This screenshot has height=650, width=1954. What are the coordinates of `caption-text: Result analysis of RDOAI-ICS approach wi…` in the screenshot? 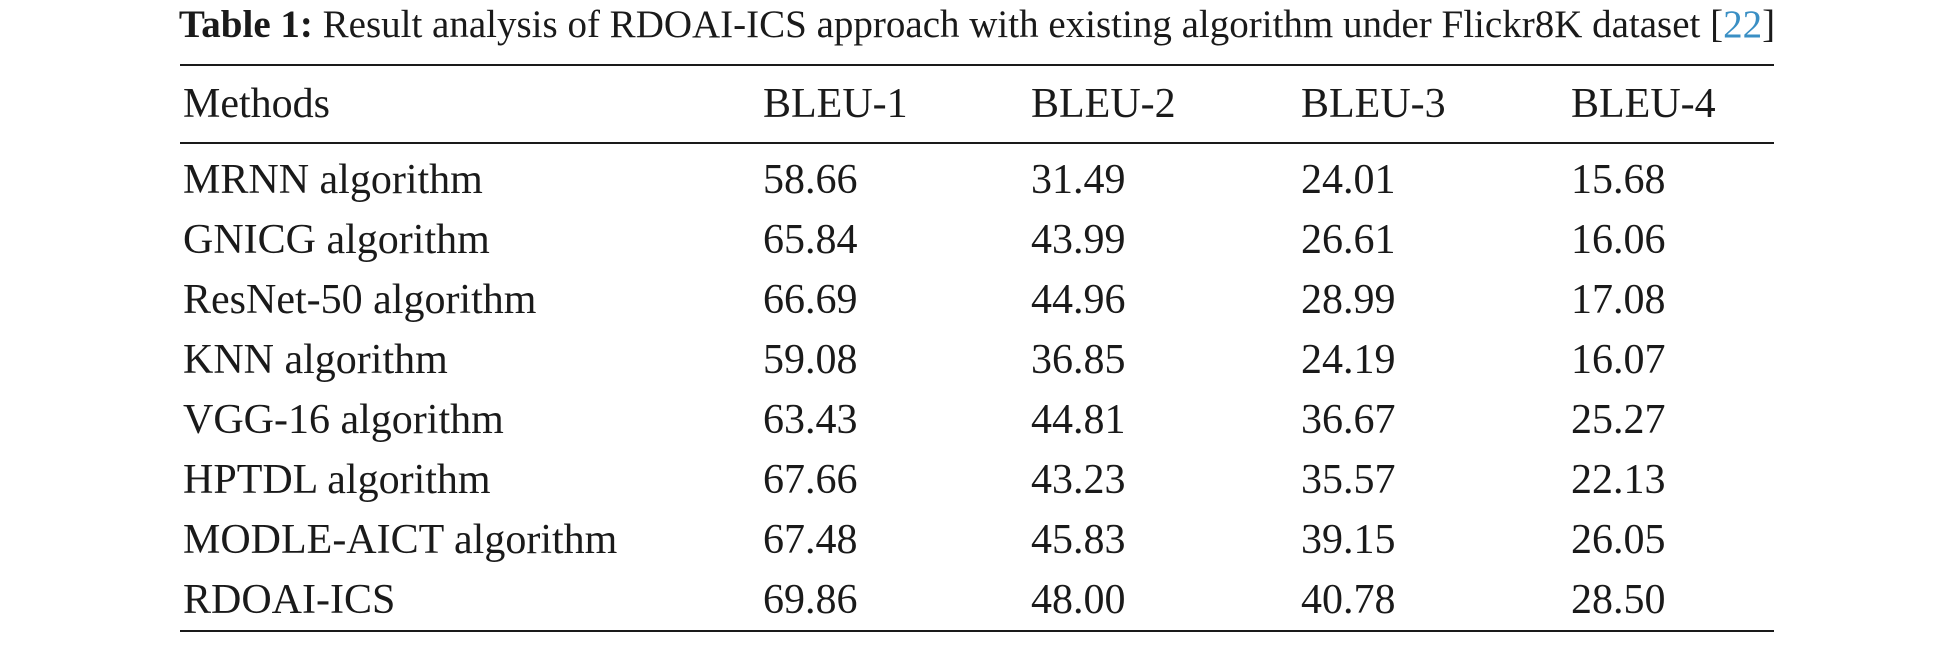 It's located at (1018, 24).